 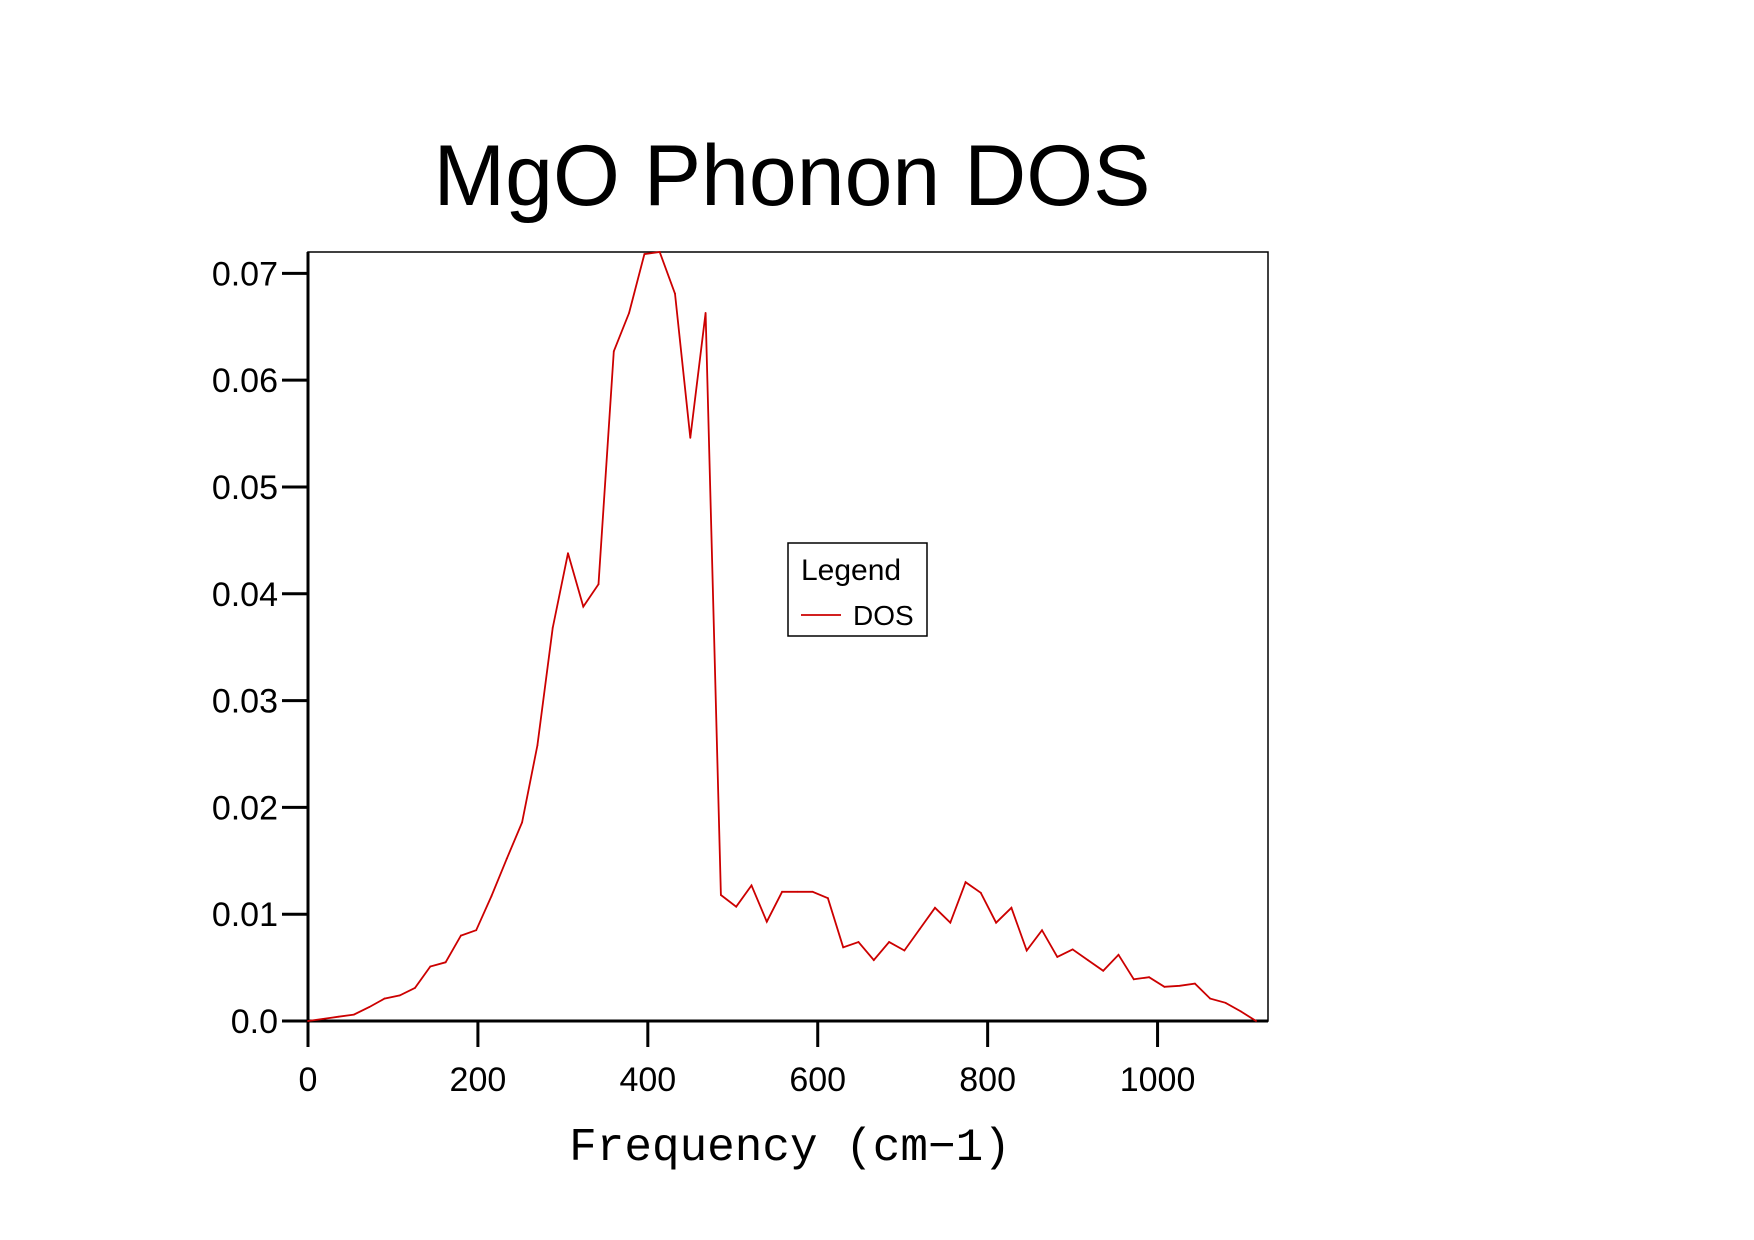 I want to click on x-tick-label: 800, so click(x=987, y=1080).